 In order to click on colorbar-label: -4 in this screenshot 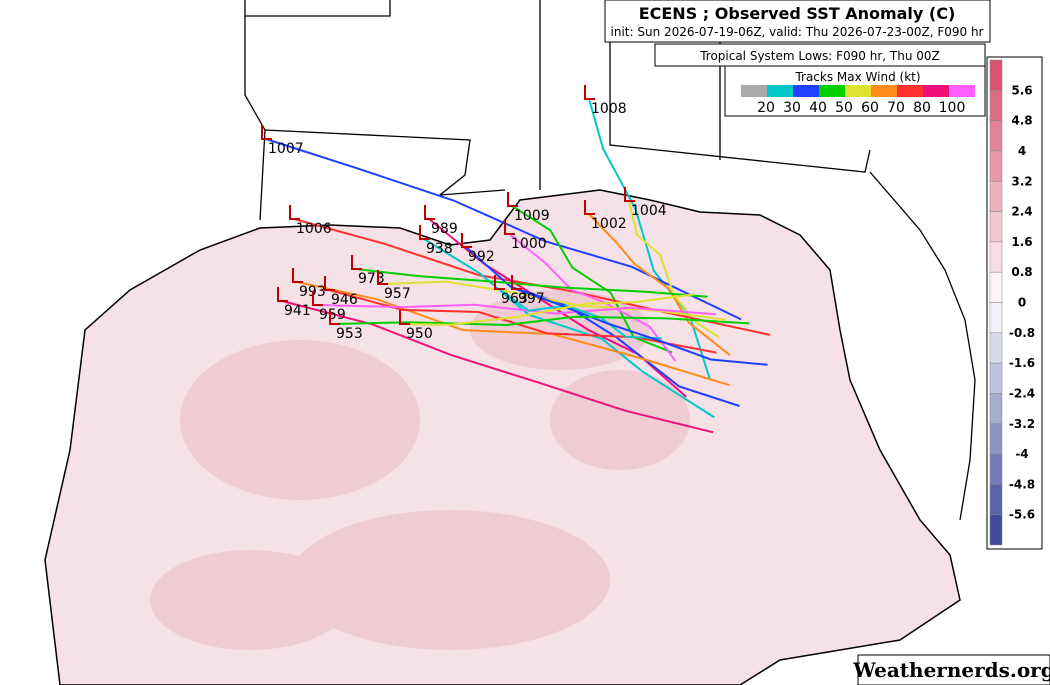, I will do `click(1021, 454)`.